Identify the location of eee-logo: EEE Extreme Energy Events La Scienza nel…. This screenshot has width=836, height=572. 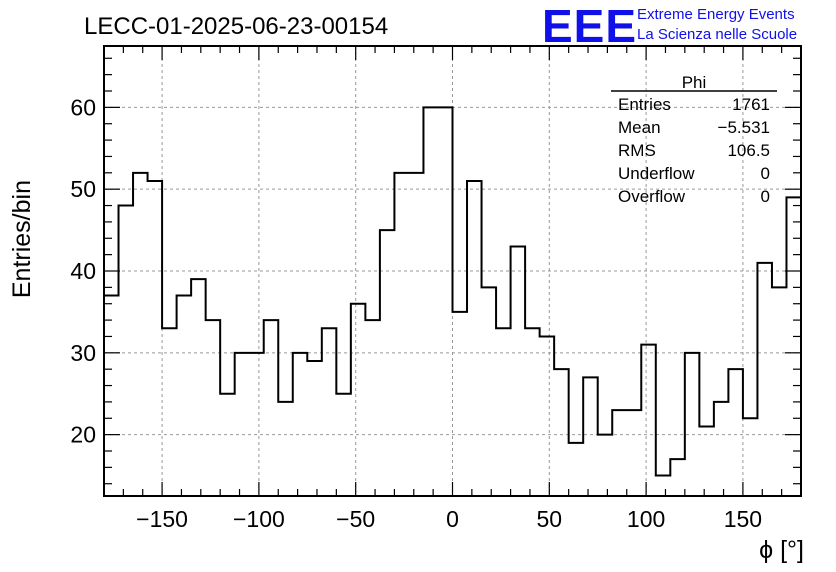
(669, 26).